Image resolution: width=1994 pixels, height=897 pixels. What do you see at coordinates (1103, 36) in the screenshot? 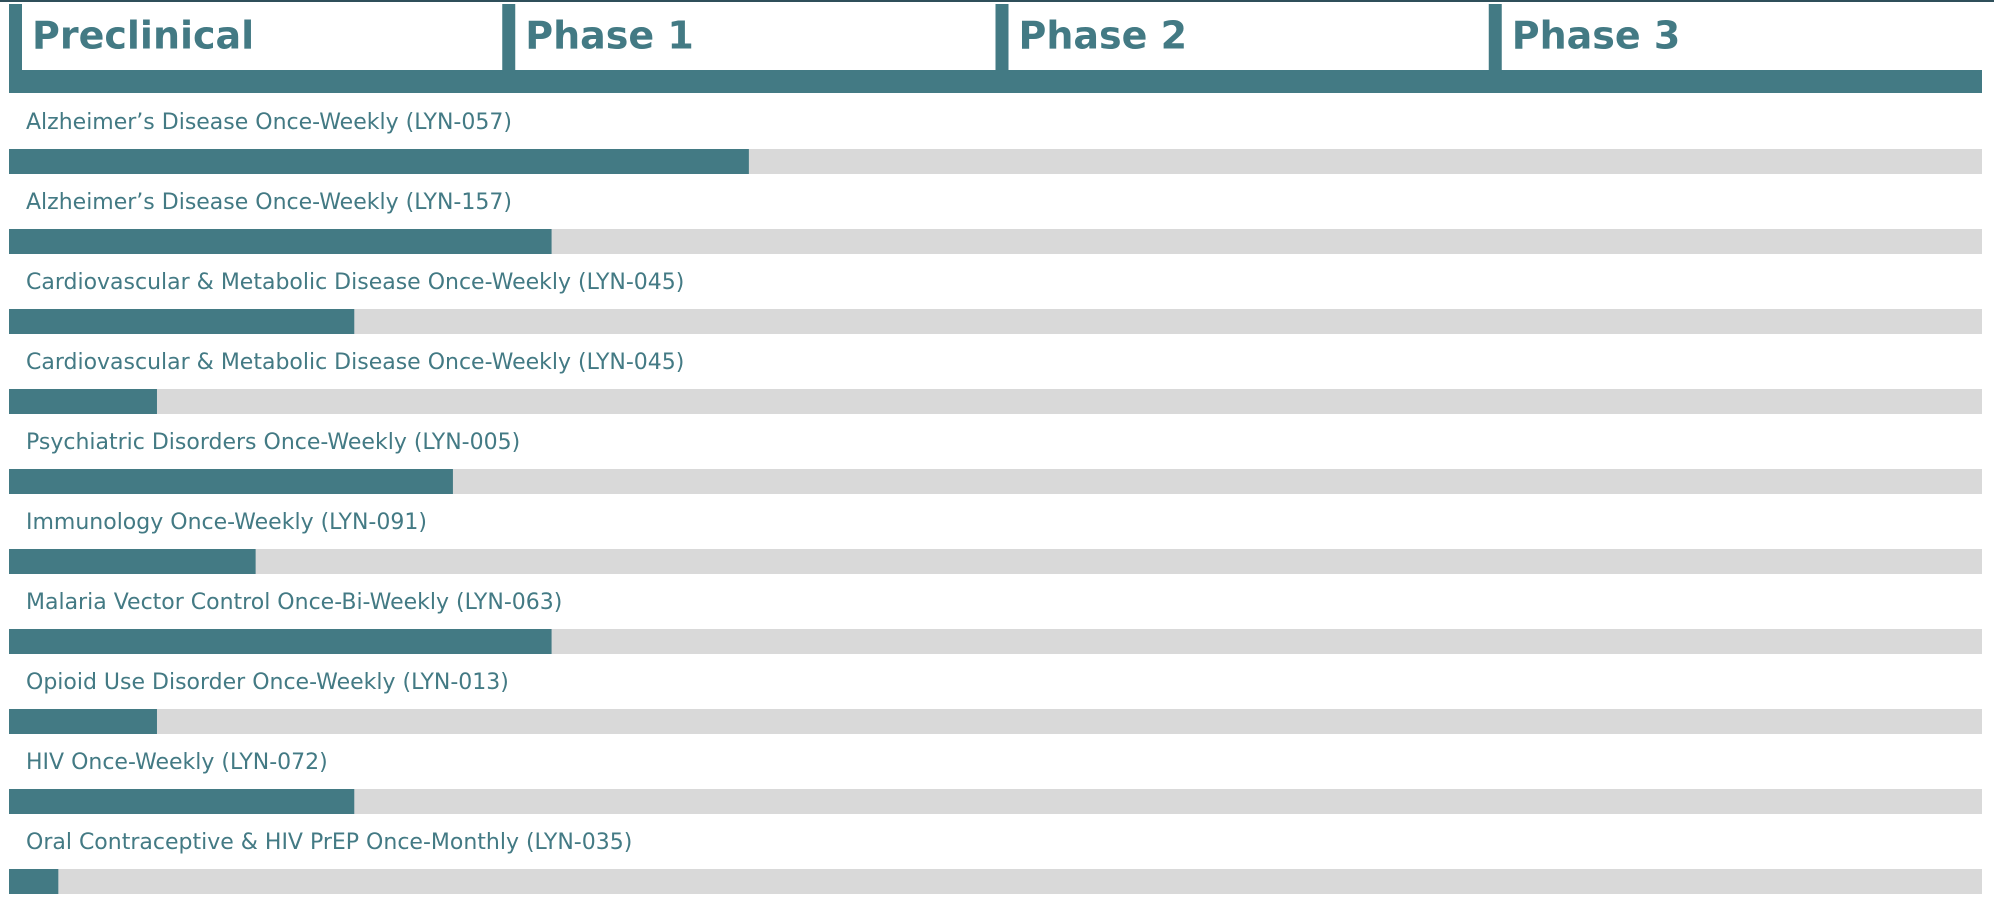
I see `phase-label: Phase 2` at bounding box center [1103, 36].